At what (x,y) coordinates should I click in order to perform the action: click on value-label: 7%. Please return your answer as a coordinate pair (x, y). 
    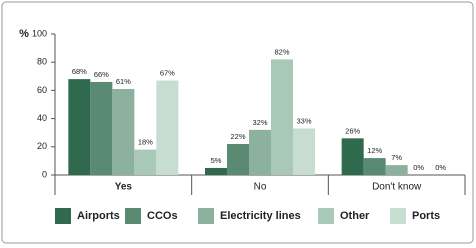
    Looking at the image, I should click on (396, 157).